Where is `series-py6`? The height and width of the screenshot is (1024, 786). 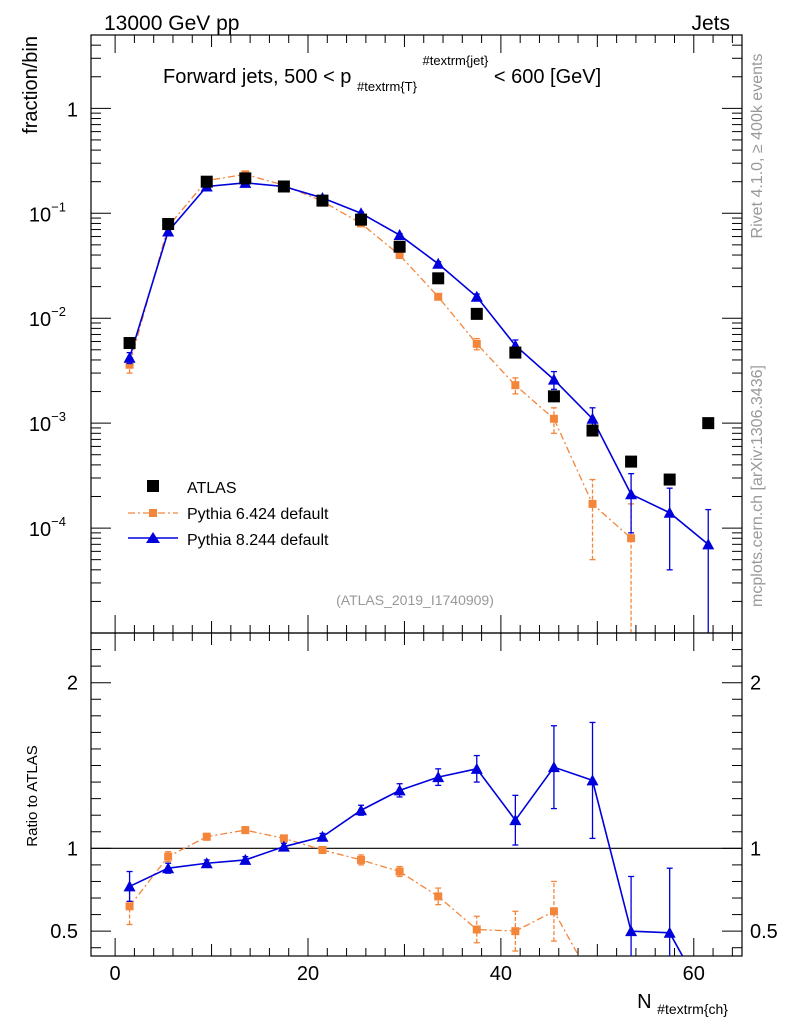
series-py6 is located at coordinates (361, 905).